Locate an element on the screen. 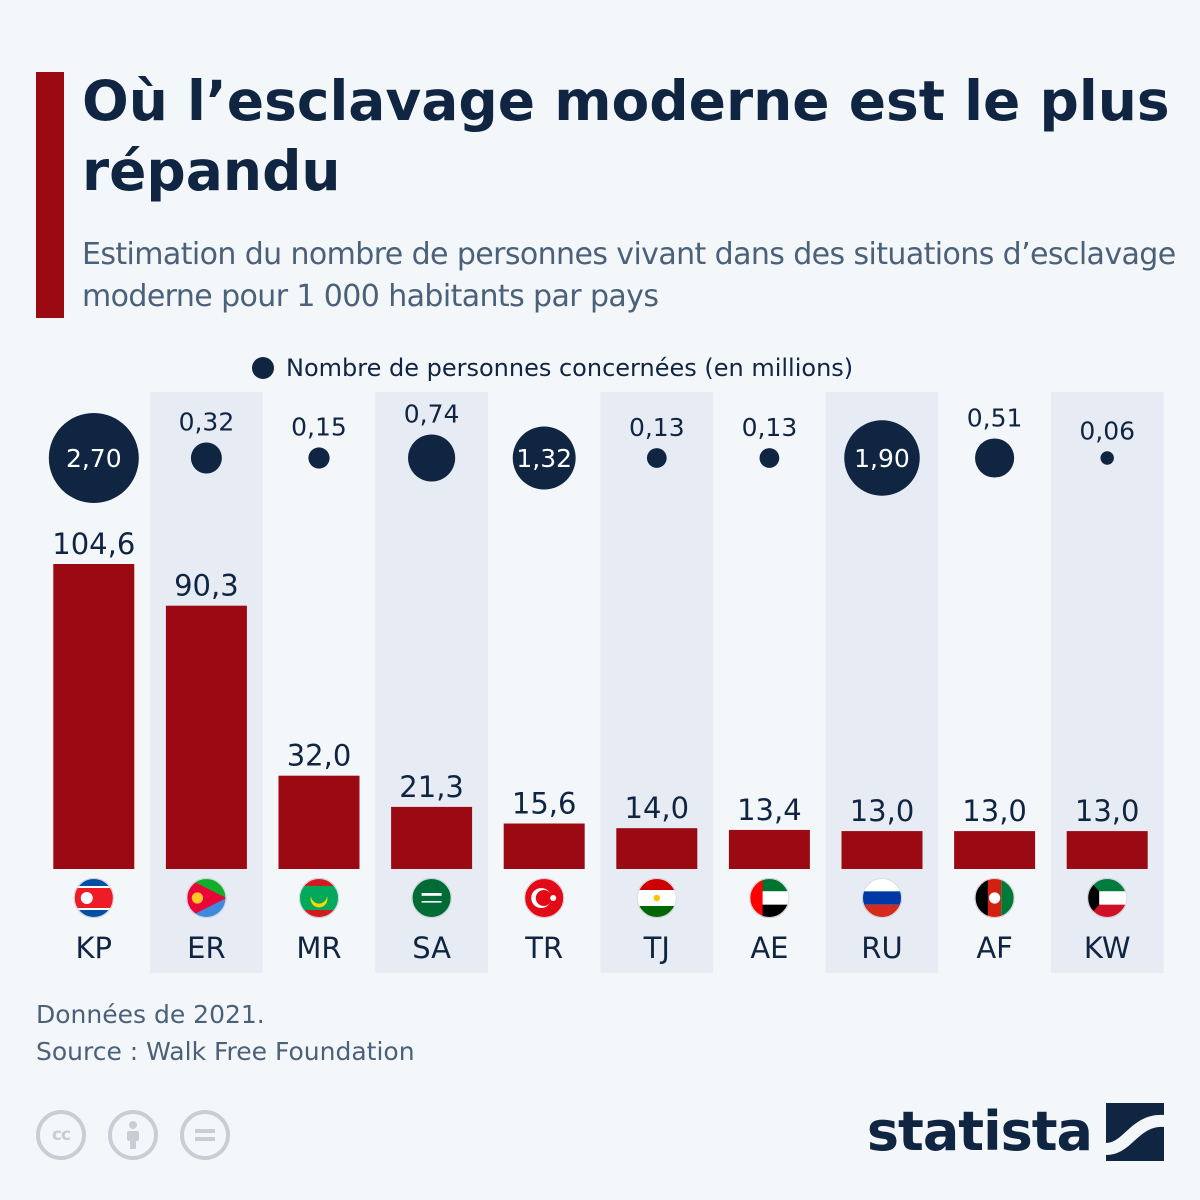  category-label: AF is located at coordinates (994, 948).